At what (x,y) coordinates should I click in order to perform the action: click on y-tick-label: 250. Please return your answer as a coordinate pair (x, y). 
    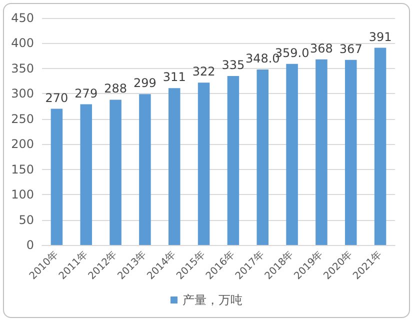
    Looking at the image, I should click on (22, 119).